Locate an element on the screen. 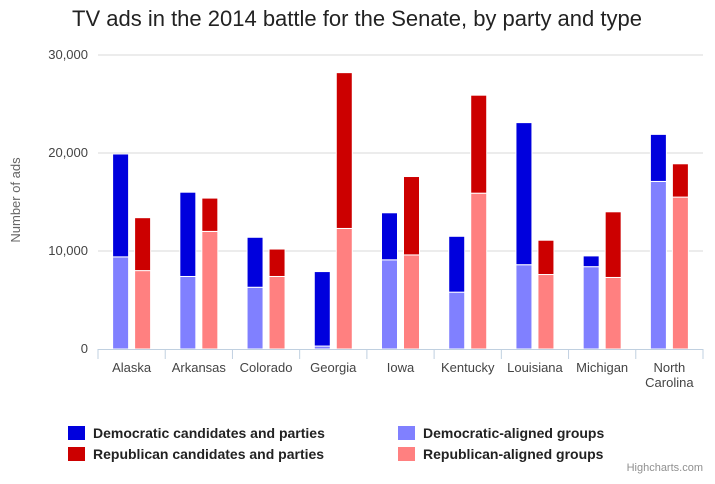  bar-michigan-republican-candidates-and-parties is located at coordinates (613, 244).